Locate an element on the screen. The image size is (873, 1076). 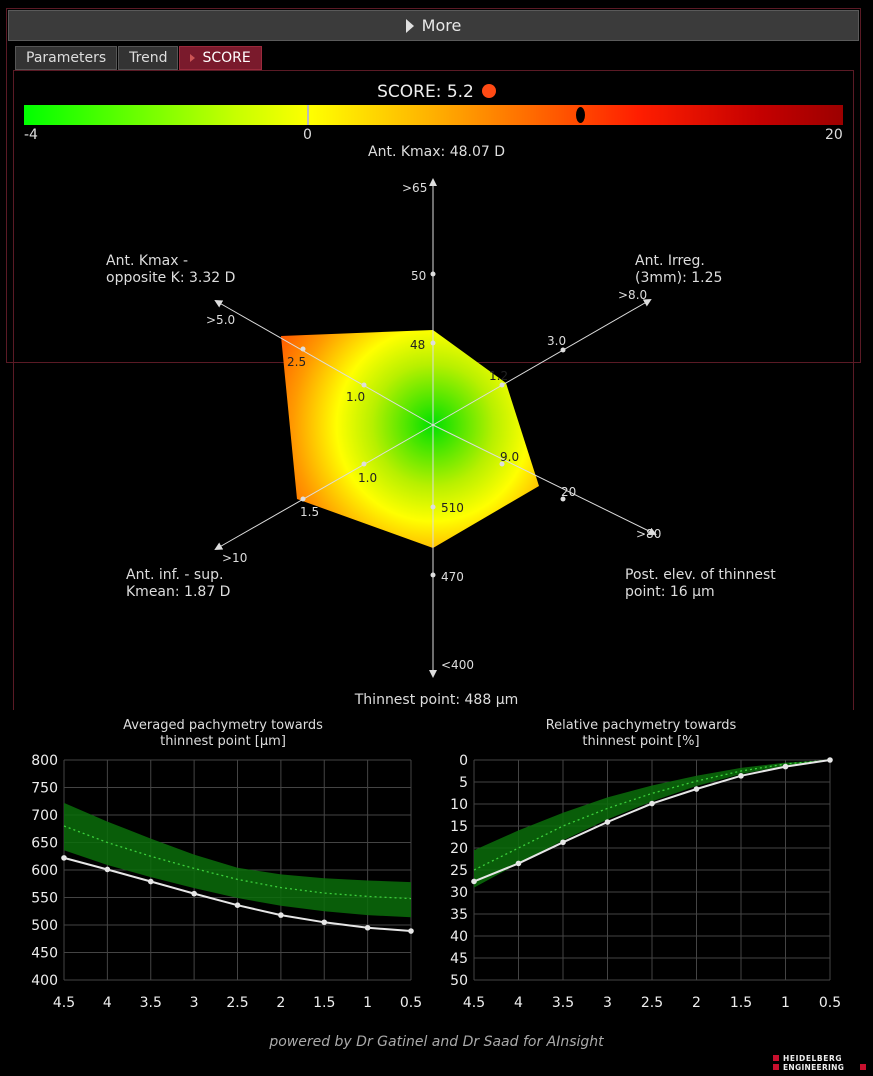
tab-parameters-label: Parameters is located at coordinates (66, 58).